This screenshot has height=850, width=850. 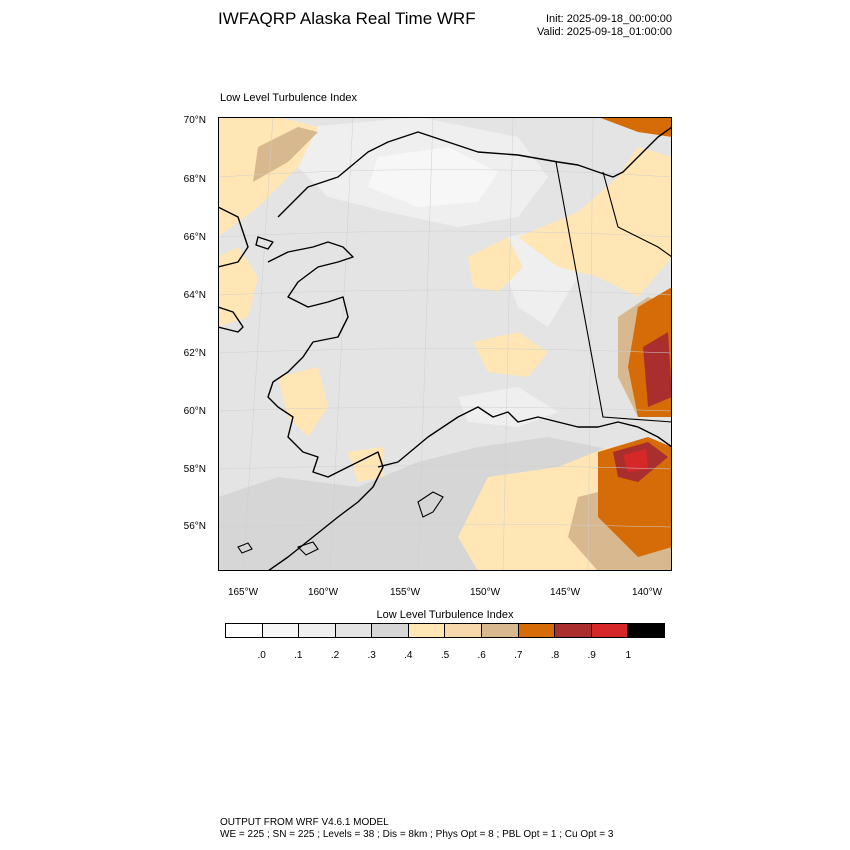 I want to click on lat-label: 64°N, so click(x=194, y=295).